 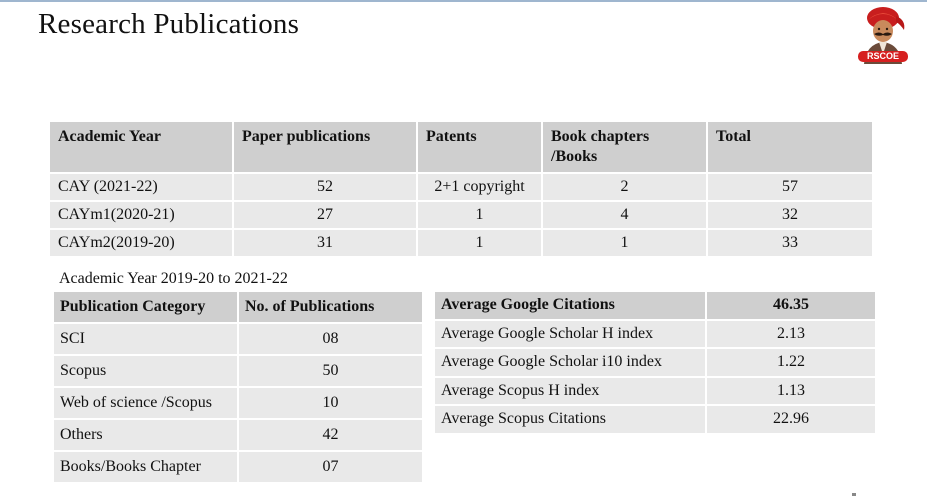 I want to click on table-cell: Average Scopus Citations, so click(x=570, y=419).